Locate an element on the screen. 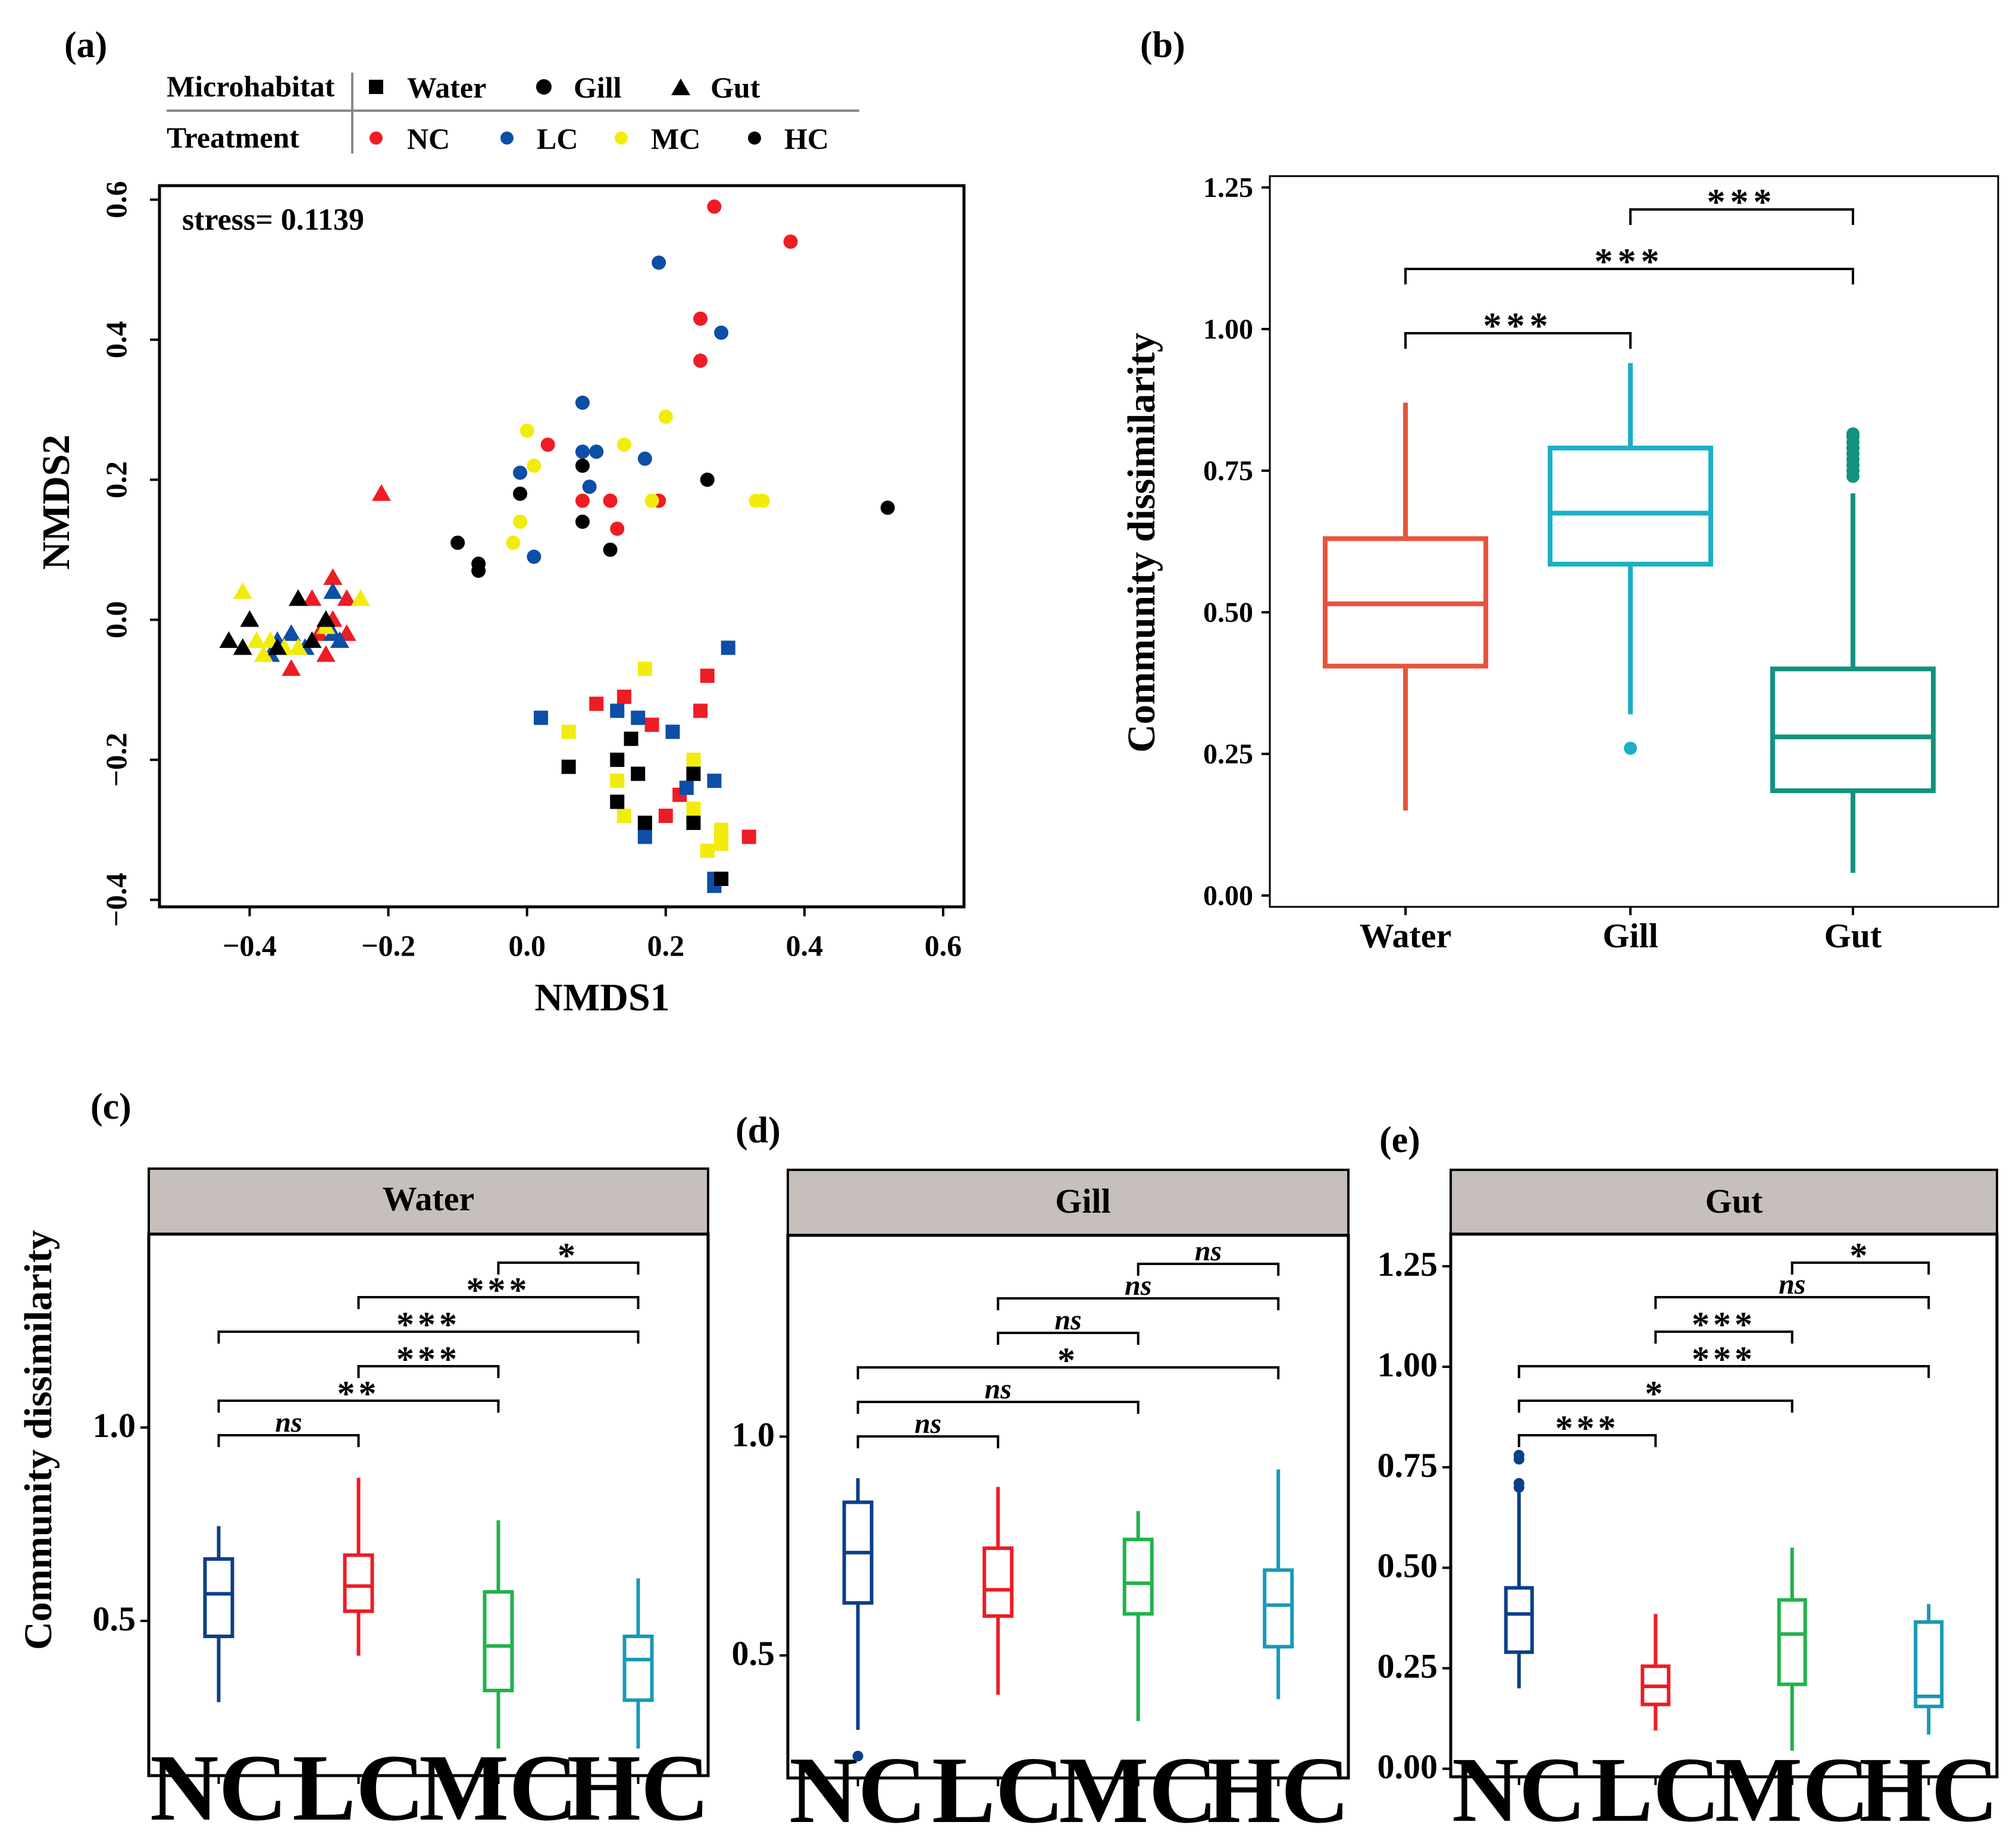 This screenshot has height=1847, width=2016. legend-shape-water: Water is located at coordinates (446, 88).